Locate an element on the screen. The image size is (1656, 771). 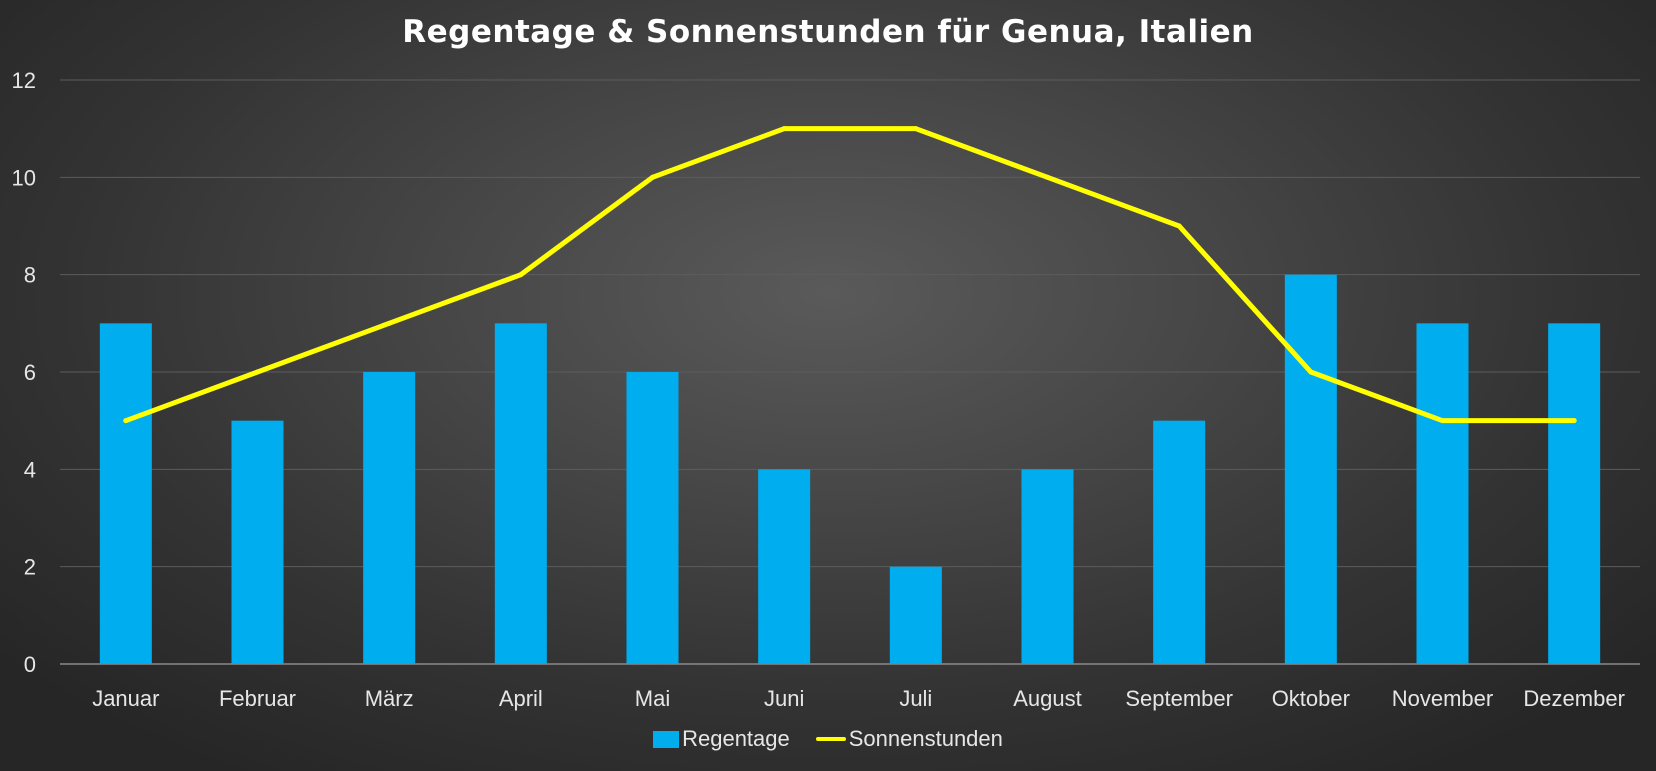
legend-swatch-bar is located at coordinates (666, 739).